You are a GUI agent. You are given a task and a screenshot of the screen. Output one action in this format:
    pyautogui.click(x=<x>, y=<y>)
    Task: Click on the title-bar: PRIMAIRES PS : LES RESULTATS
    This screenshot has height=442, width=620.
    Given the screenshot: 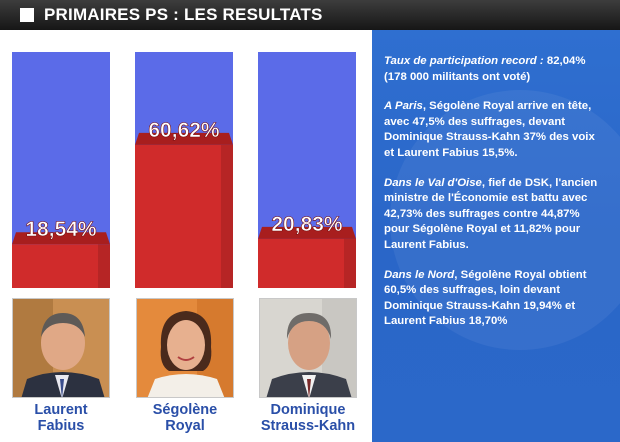 What is the action you would take?
    pyautogui.click(x=310, y=15)
    